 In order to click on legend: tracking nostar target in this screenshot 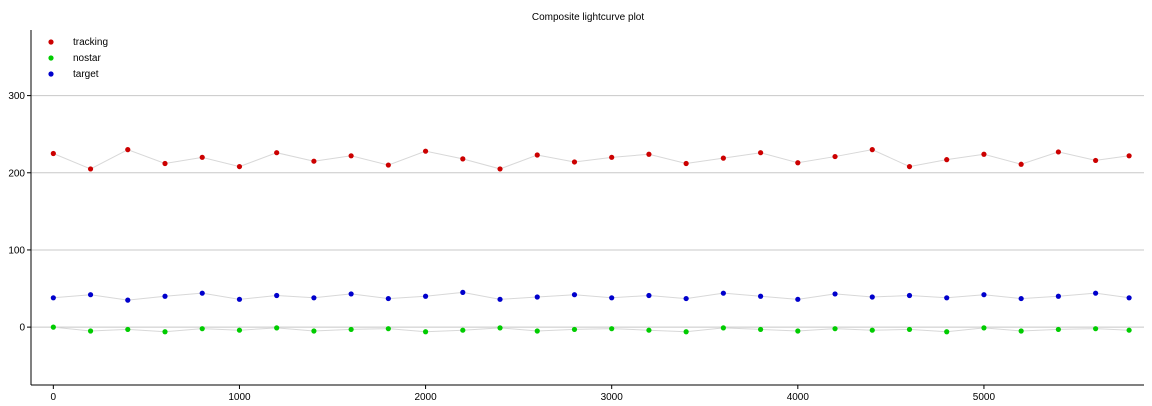, I will do `click(78, 58)`.